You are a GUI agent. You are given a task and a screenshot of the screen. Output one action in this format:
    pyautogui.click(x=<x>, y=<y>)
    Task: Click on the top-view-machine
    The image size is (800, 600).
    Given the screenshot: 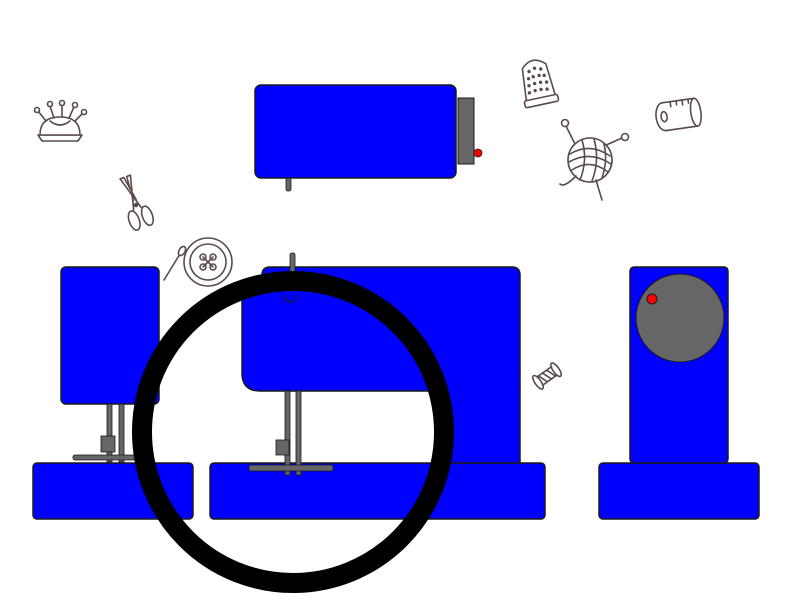 What is the action you would take?
    pyautogui.click(x=368, y=138)
    